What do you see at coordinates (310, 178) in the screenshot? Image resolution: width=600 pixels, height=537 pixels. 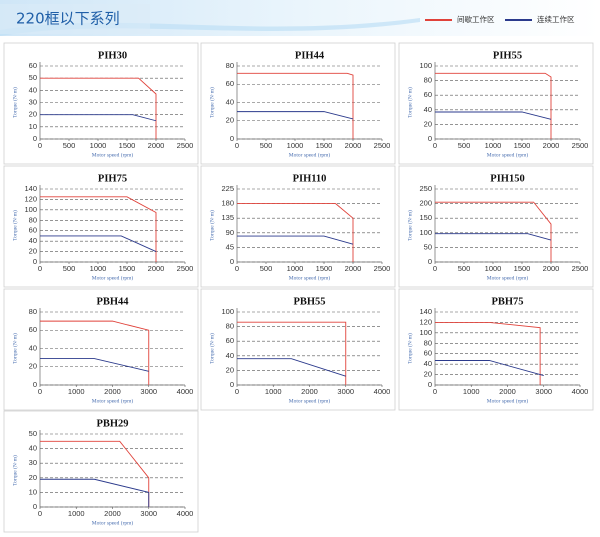 I see `chart-title: PIH110` at bounding box center [310, 178].